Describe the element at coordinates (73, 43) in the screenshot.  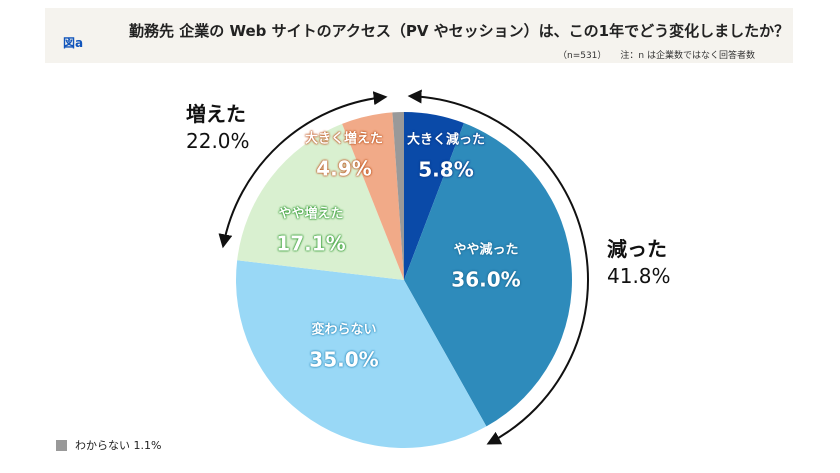
I see `figure-label: 図a` at that location.